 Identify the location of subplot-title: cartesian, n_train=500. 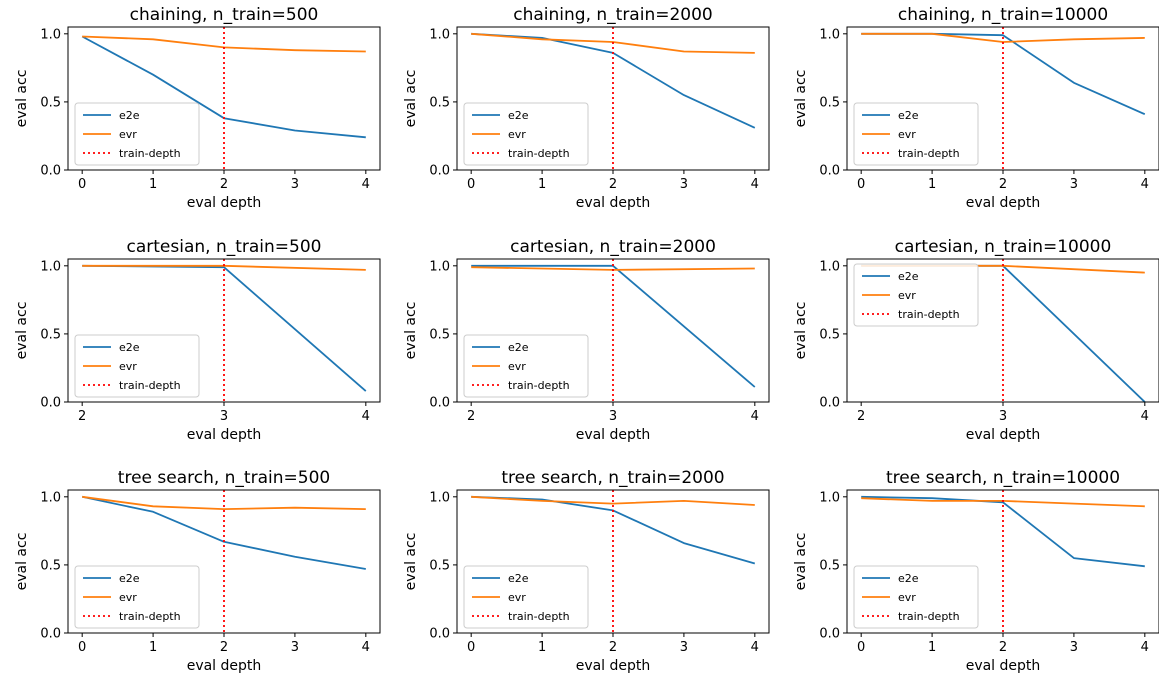
(224, 247).